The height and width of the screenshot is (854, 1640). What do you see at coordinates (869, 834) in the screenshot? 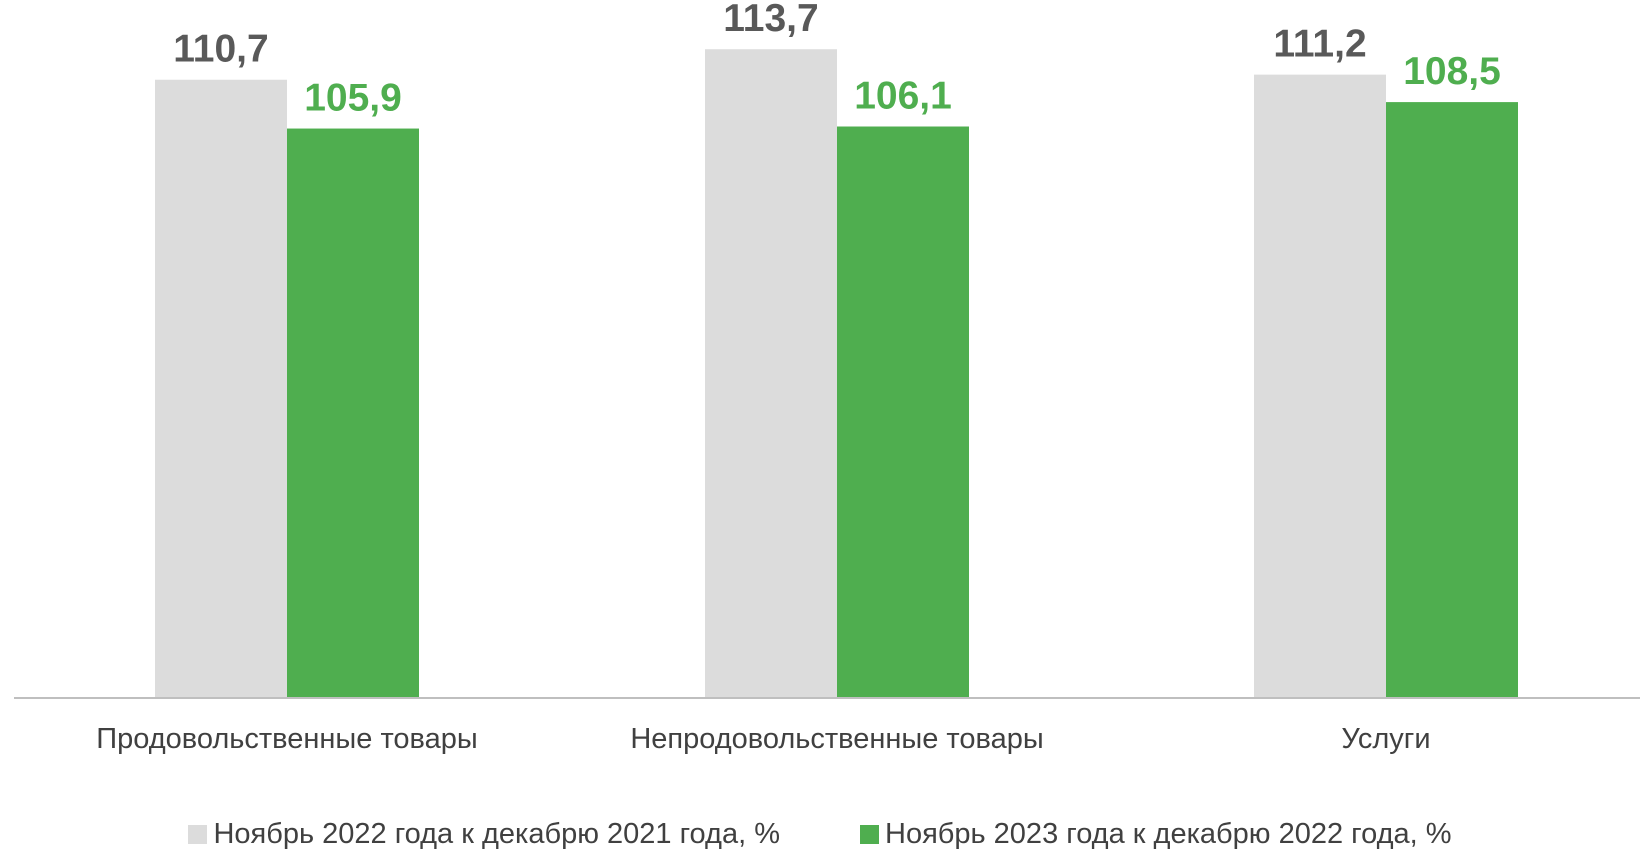
I see `legend-swatch-2023` at bounding box center [869, 834].